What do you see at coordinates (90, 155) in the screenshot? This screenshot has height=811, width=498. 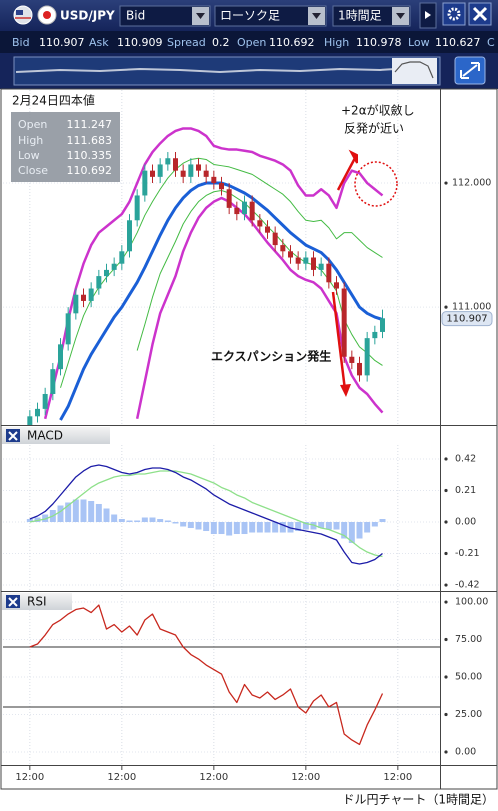 I see `ohlc-value: 110.335` at bounding box center [90, 155].